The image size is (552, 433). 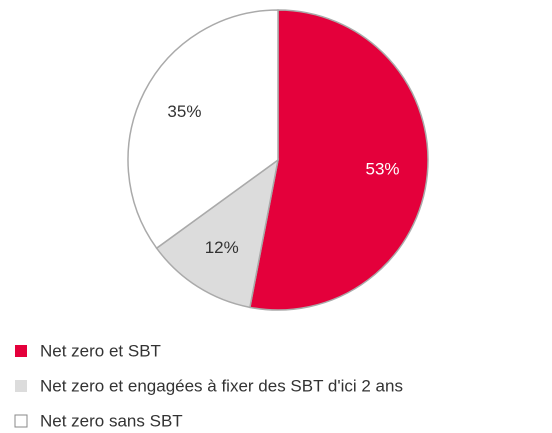 I want to click on pie-slice, so click(x=217, y=233).